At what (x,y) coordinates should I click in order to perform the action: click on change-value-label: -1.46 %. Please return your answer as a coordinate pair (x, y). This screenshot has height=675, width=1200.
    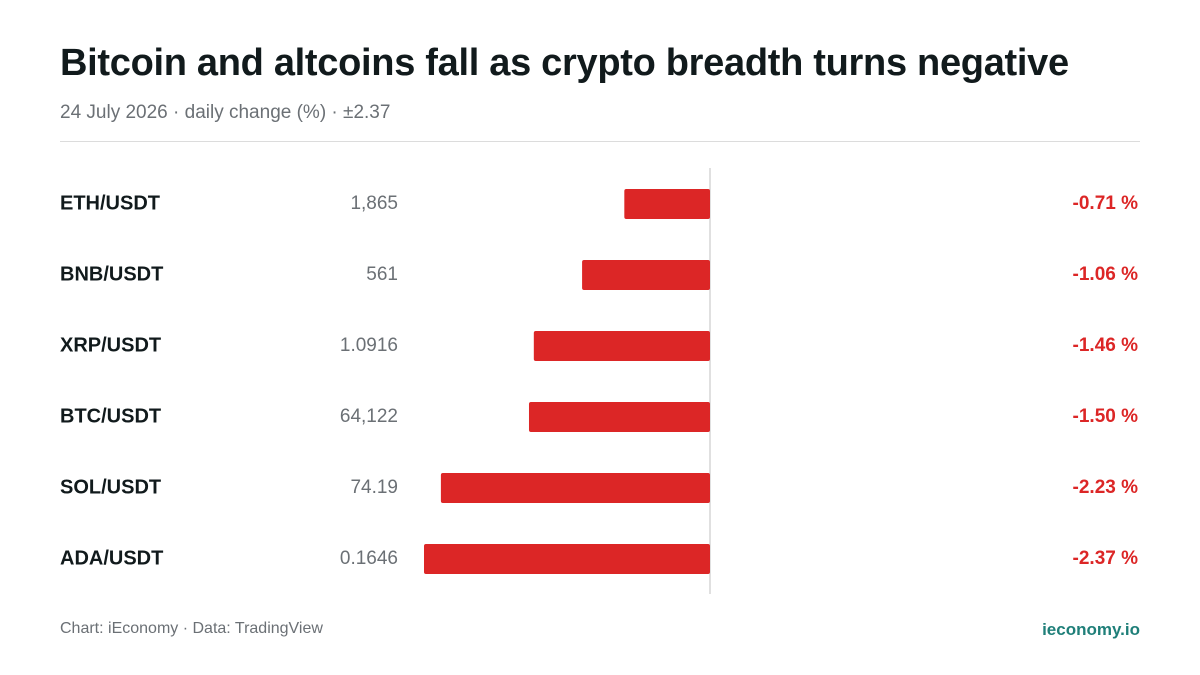
    Looking at the image, I should click on (1106, 345).